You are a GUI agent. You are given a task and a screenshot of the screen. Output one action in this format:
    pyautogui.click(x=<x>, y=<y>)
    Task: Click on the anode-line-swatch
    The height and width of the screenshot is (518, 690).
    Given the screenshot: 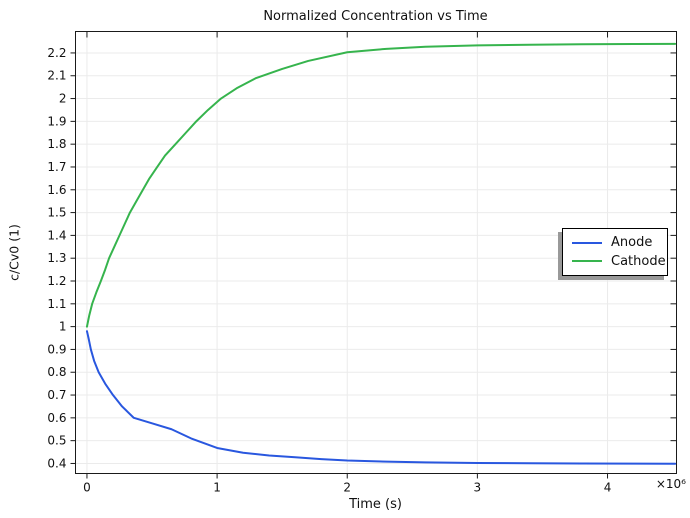 What is the action you would take?
    pyautogui.click(x=587, y=242)
    